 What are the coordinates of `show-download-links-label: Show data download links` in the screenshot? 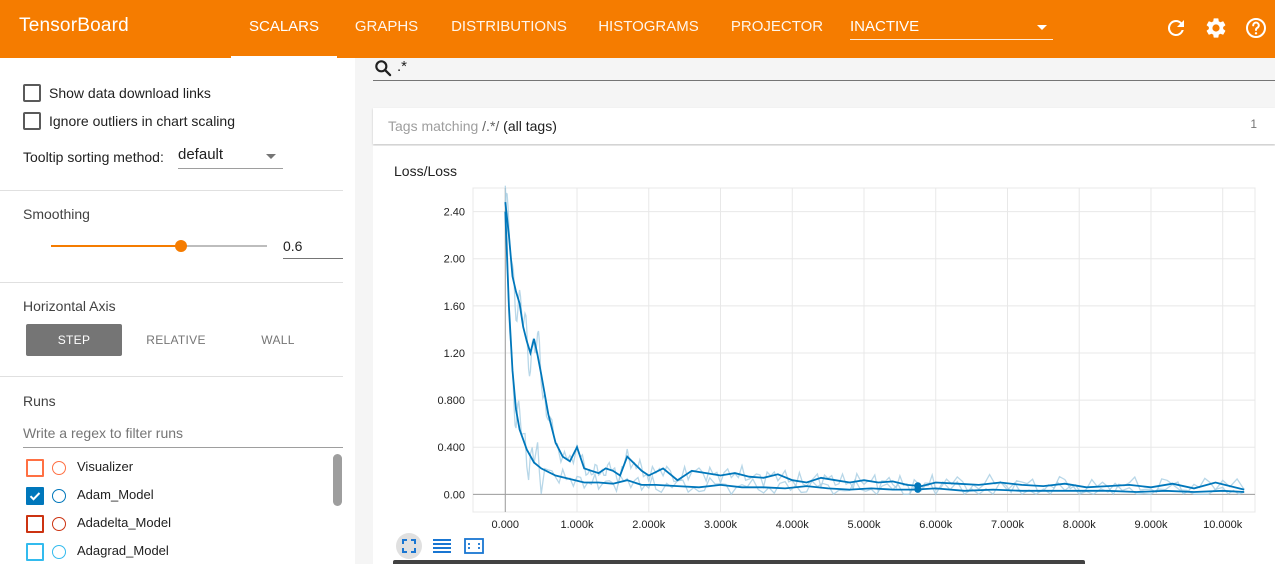 It's located at (130, 93).